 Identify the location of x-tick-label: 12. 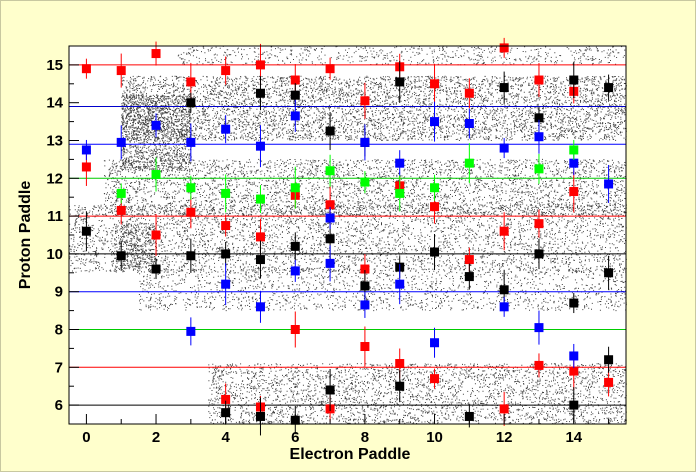
(504, 437).